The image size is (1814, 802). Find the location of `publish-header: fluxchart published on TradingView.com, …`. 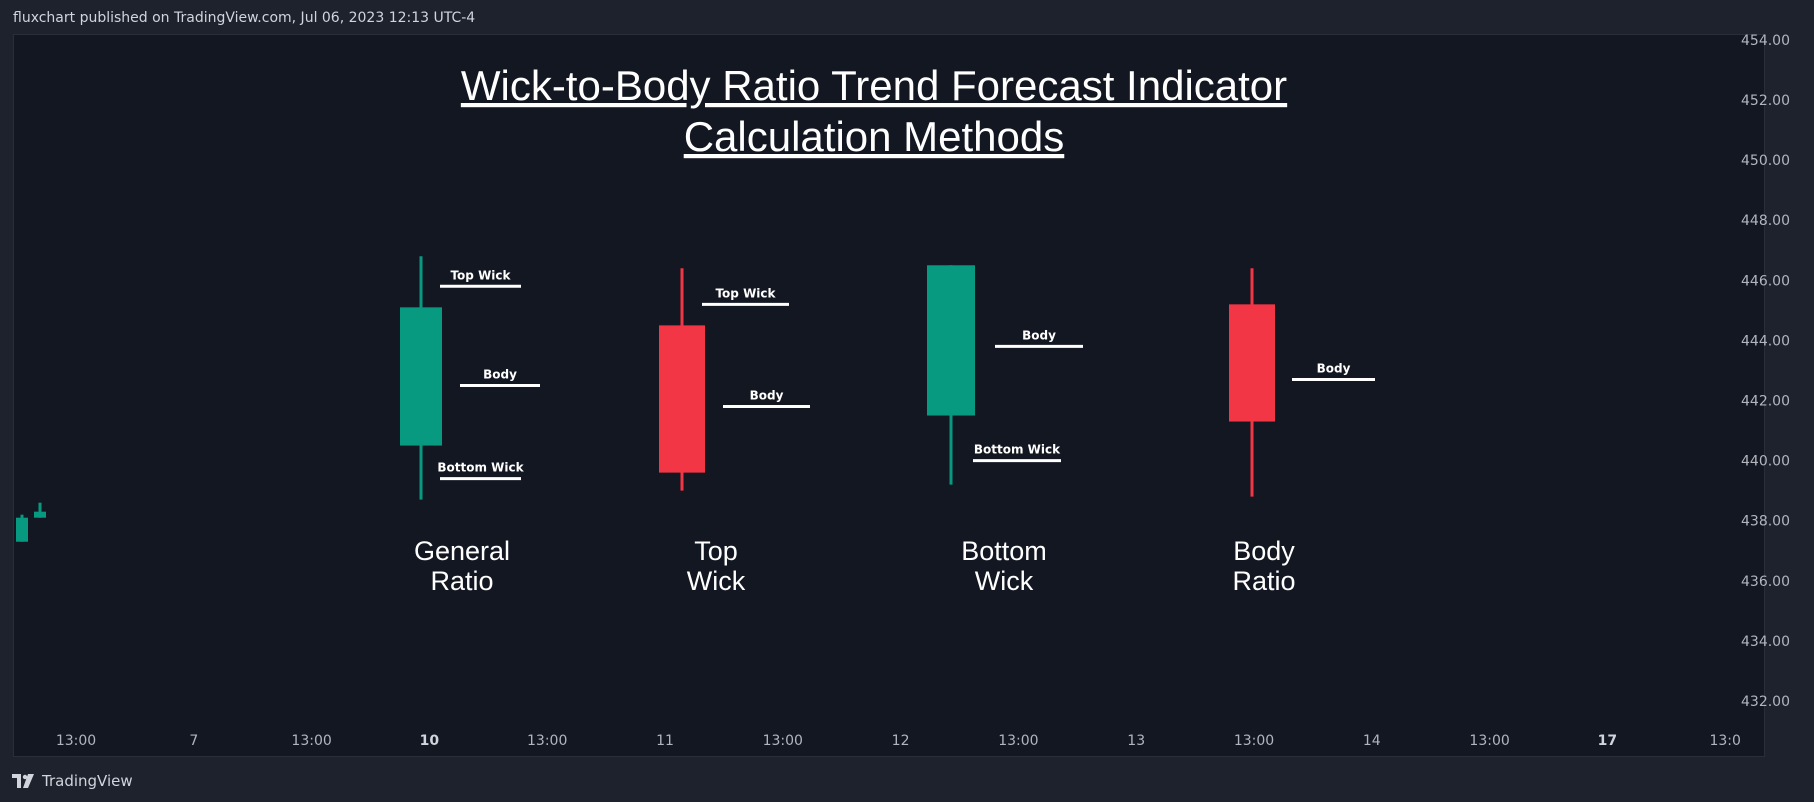

publish-header: fluxchart published on TradingView.com, … is located at coordinates (907, 17).